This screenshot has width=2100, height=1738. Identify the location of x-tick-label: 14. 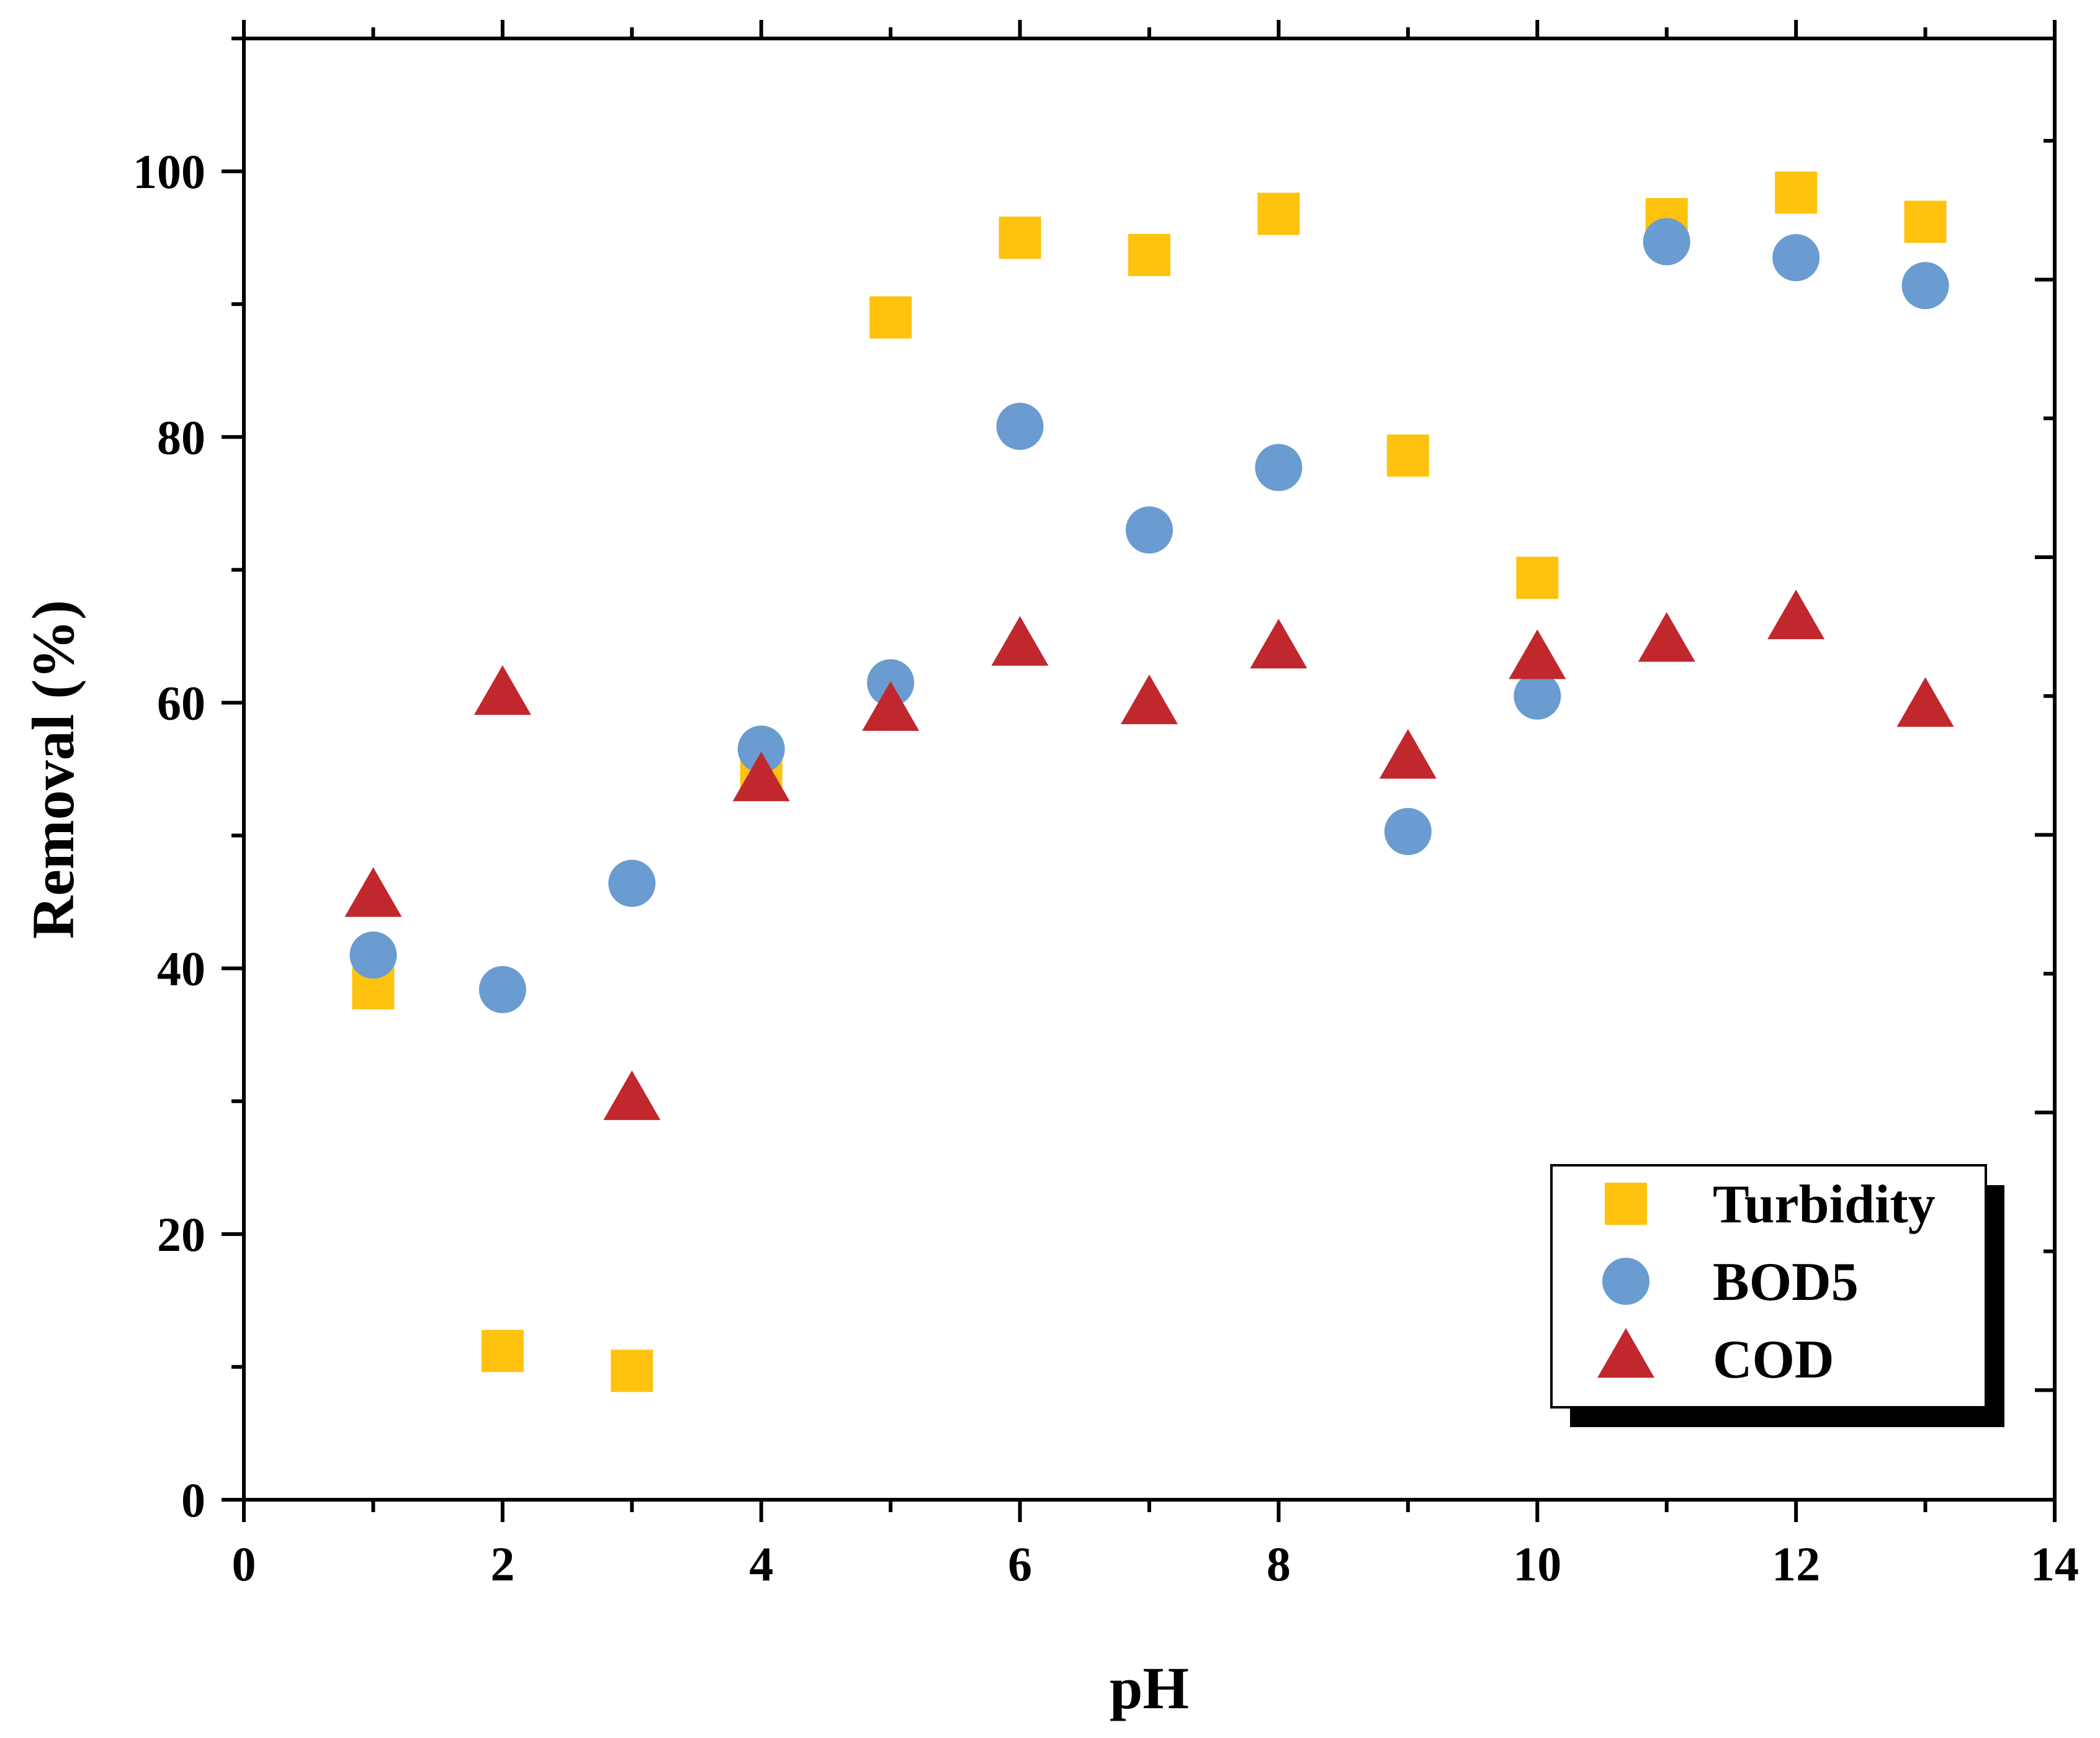
(2054, 1564).